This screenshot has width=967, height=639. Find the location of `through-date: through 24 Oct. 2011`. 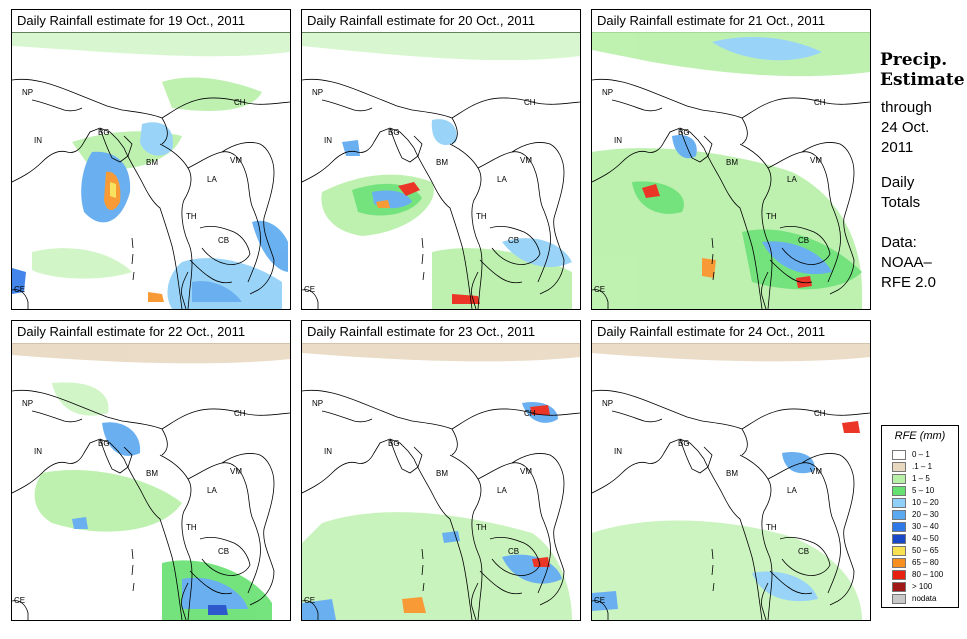

through-date: through 24 Oct. 2011 is located at coordinates (906, 128).